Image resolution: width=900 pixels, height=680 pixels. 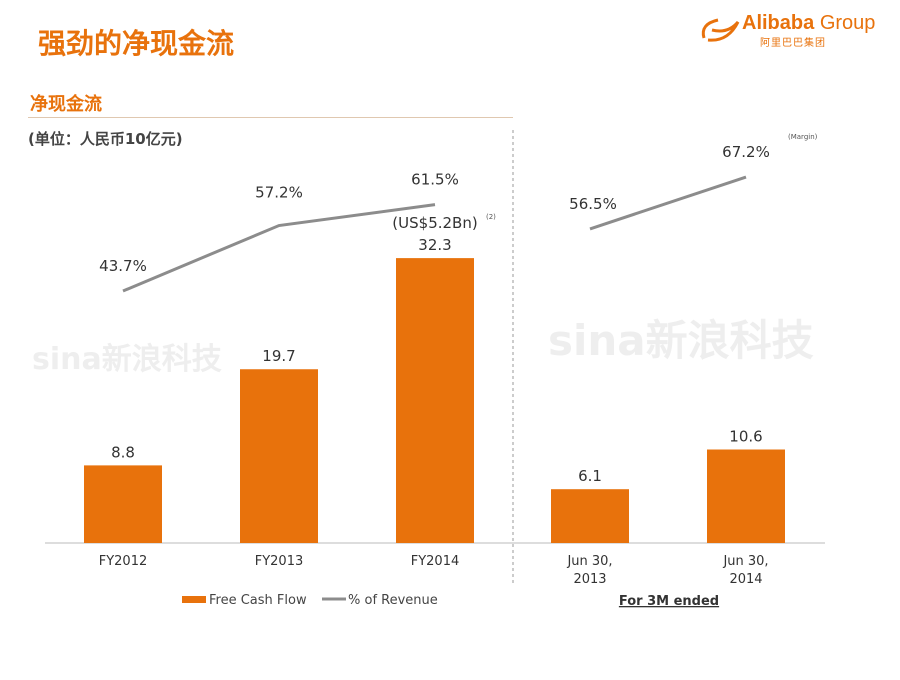 What do you see at coordinates (590, 476) in the screenshot?
I see `bar-label: 6.1` at bounding box center [590, 476].